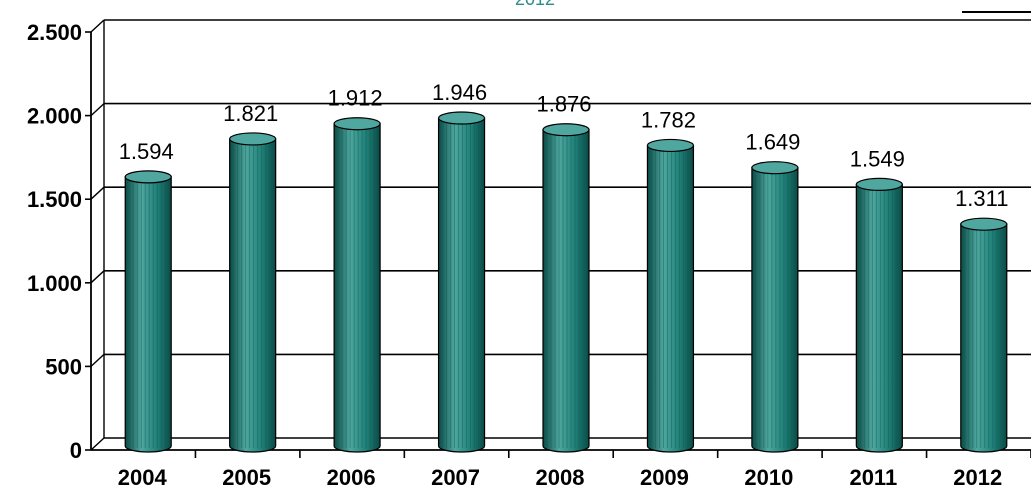 The image size is (1031, 489). I want to click on bar-2006, so click(357, 288).